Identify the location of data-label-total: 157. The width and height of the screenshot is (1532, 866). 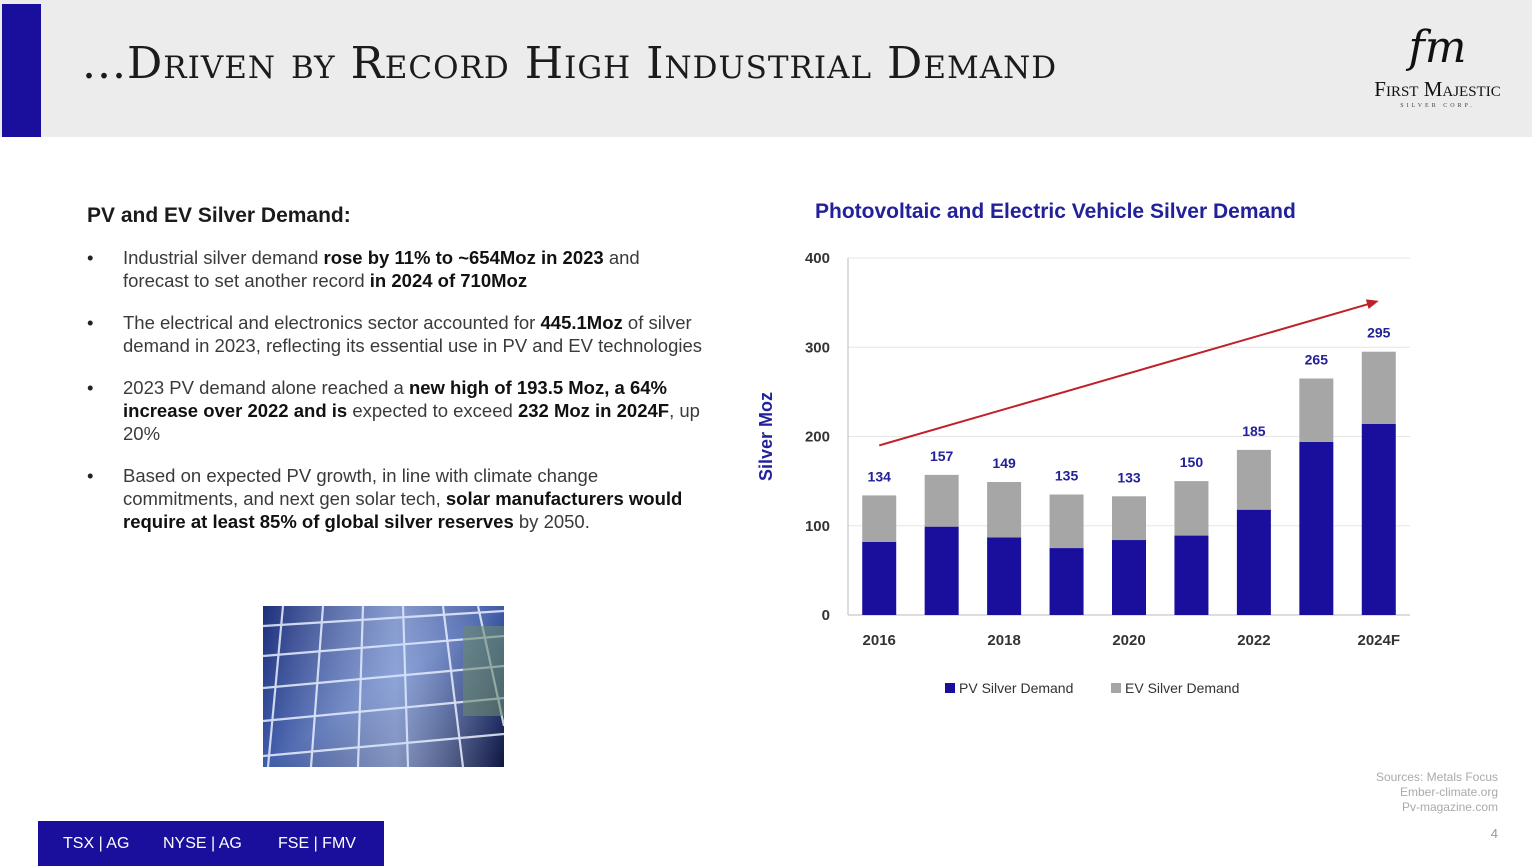
(942, 456).